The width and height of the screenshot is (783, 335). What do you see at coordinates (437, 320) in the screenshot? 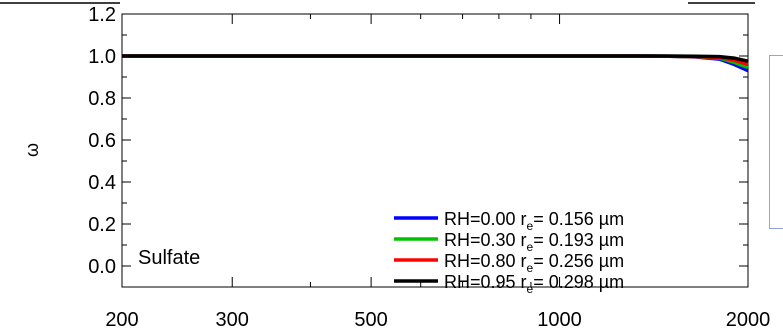
I see `x-tick-labels: 200 300 500 1000 2000` at bounding box center [437, 320].